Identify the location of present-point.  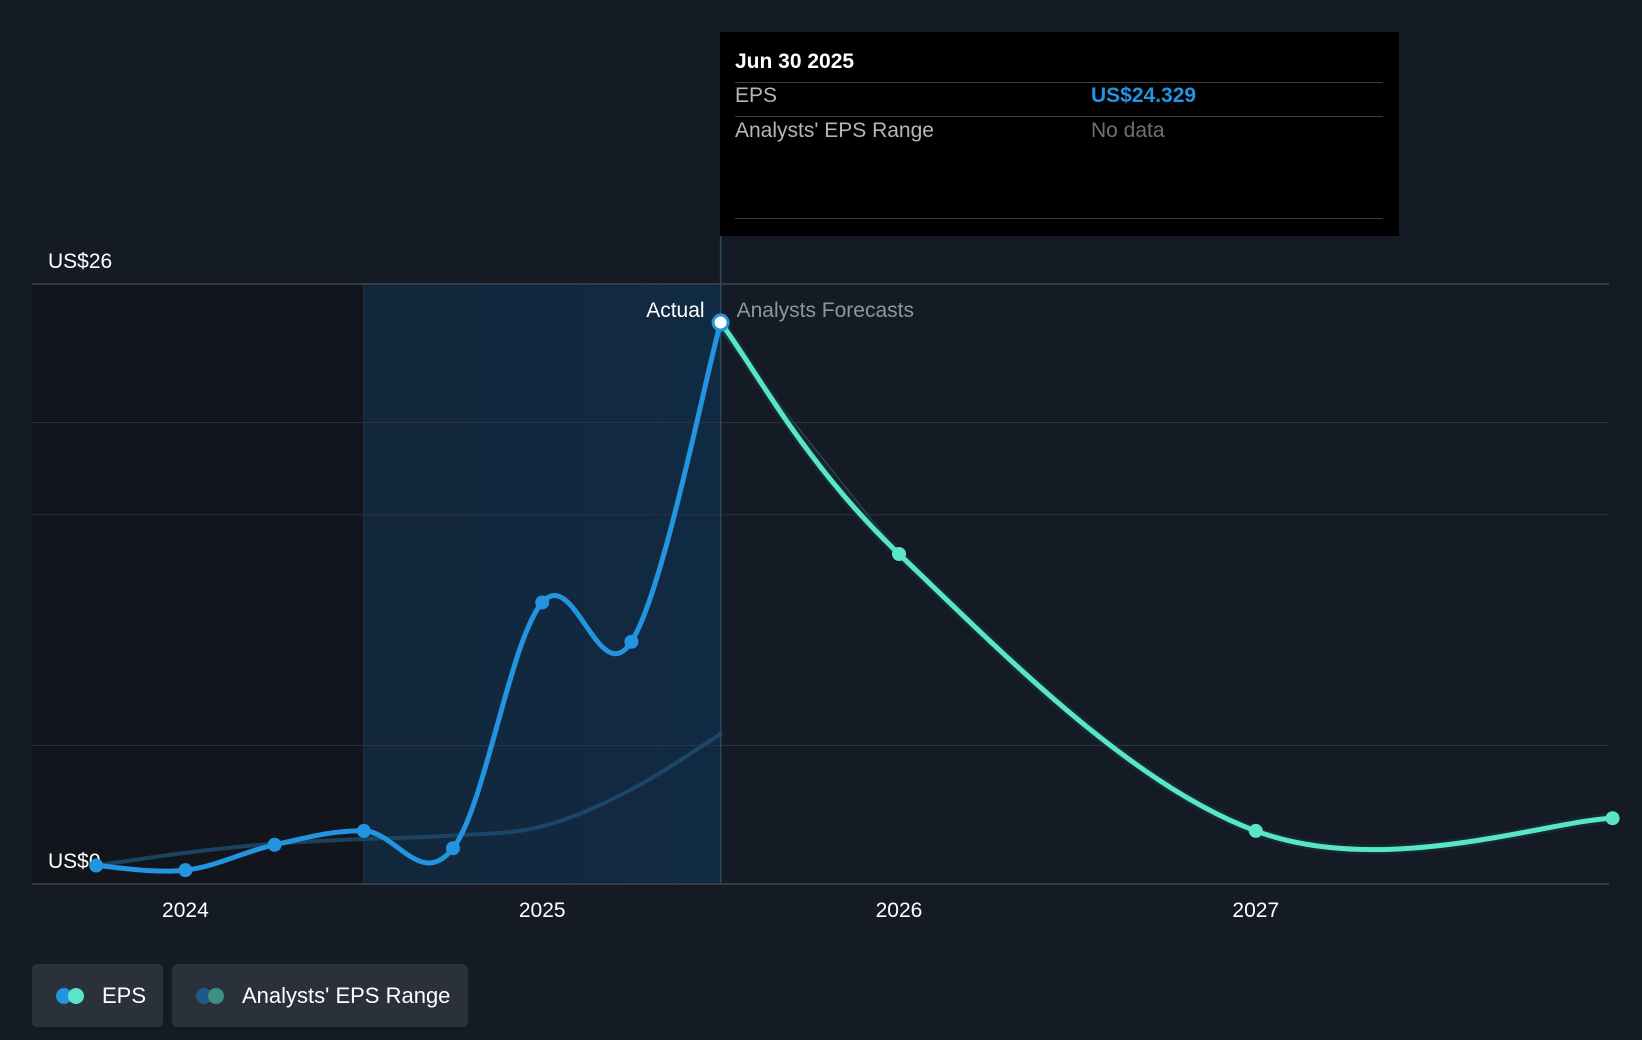
(720, 322).